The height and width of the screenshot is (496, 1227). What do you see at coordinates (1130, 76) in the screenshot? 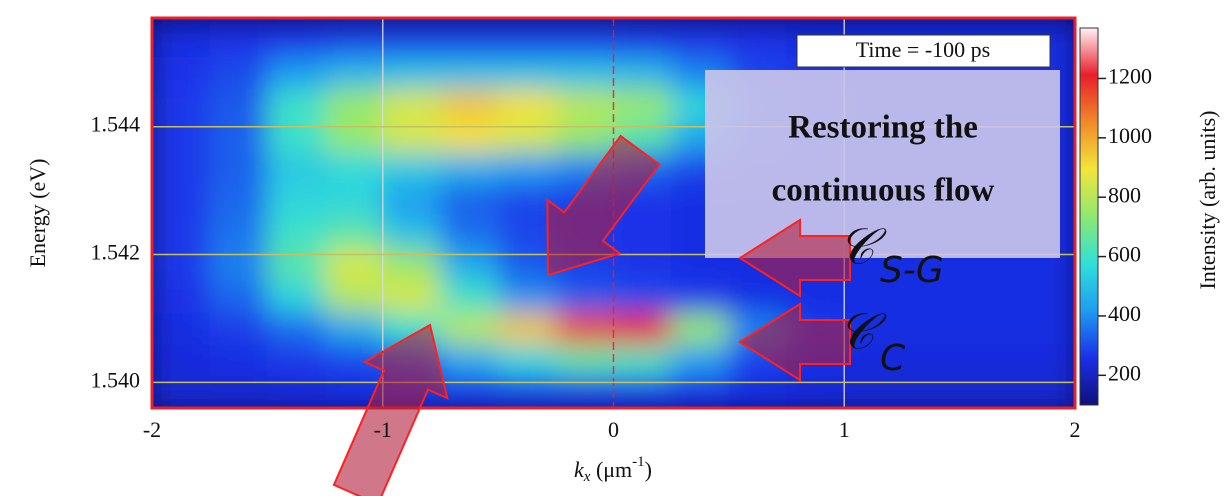
I see `colorbar-tick-label: 1200` at bounding box center [1130, 76].